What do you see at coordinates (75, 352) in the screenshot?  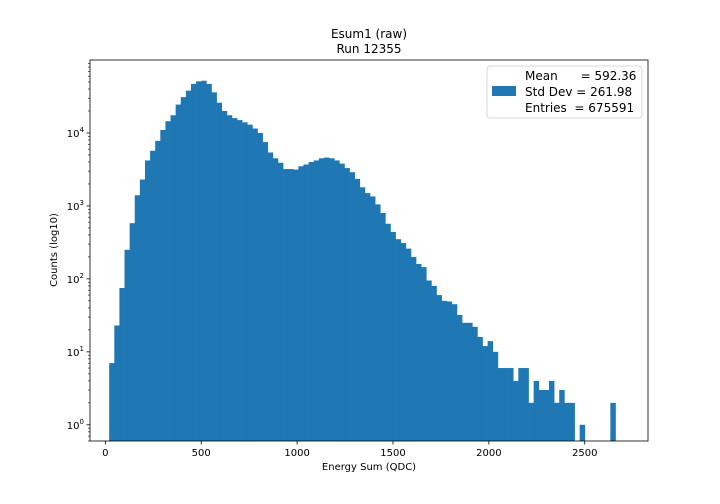 I see `y-tick-label: 10¹` at bounding box center [75, 352].